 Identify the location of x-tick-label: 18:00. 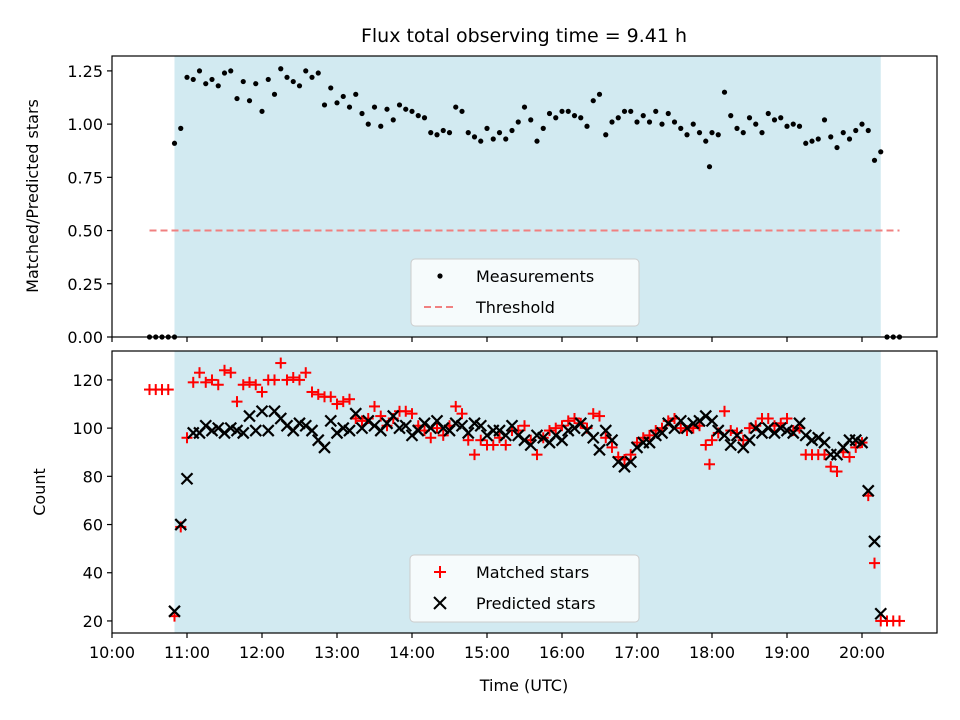
(712, 652).